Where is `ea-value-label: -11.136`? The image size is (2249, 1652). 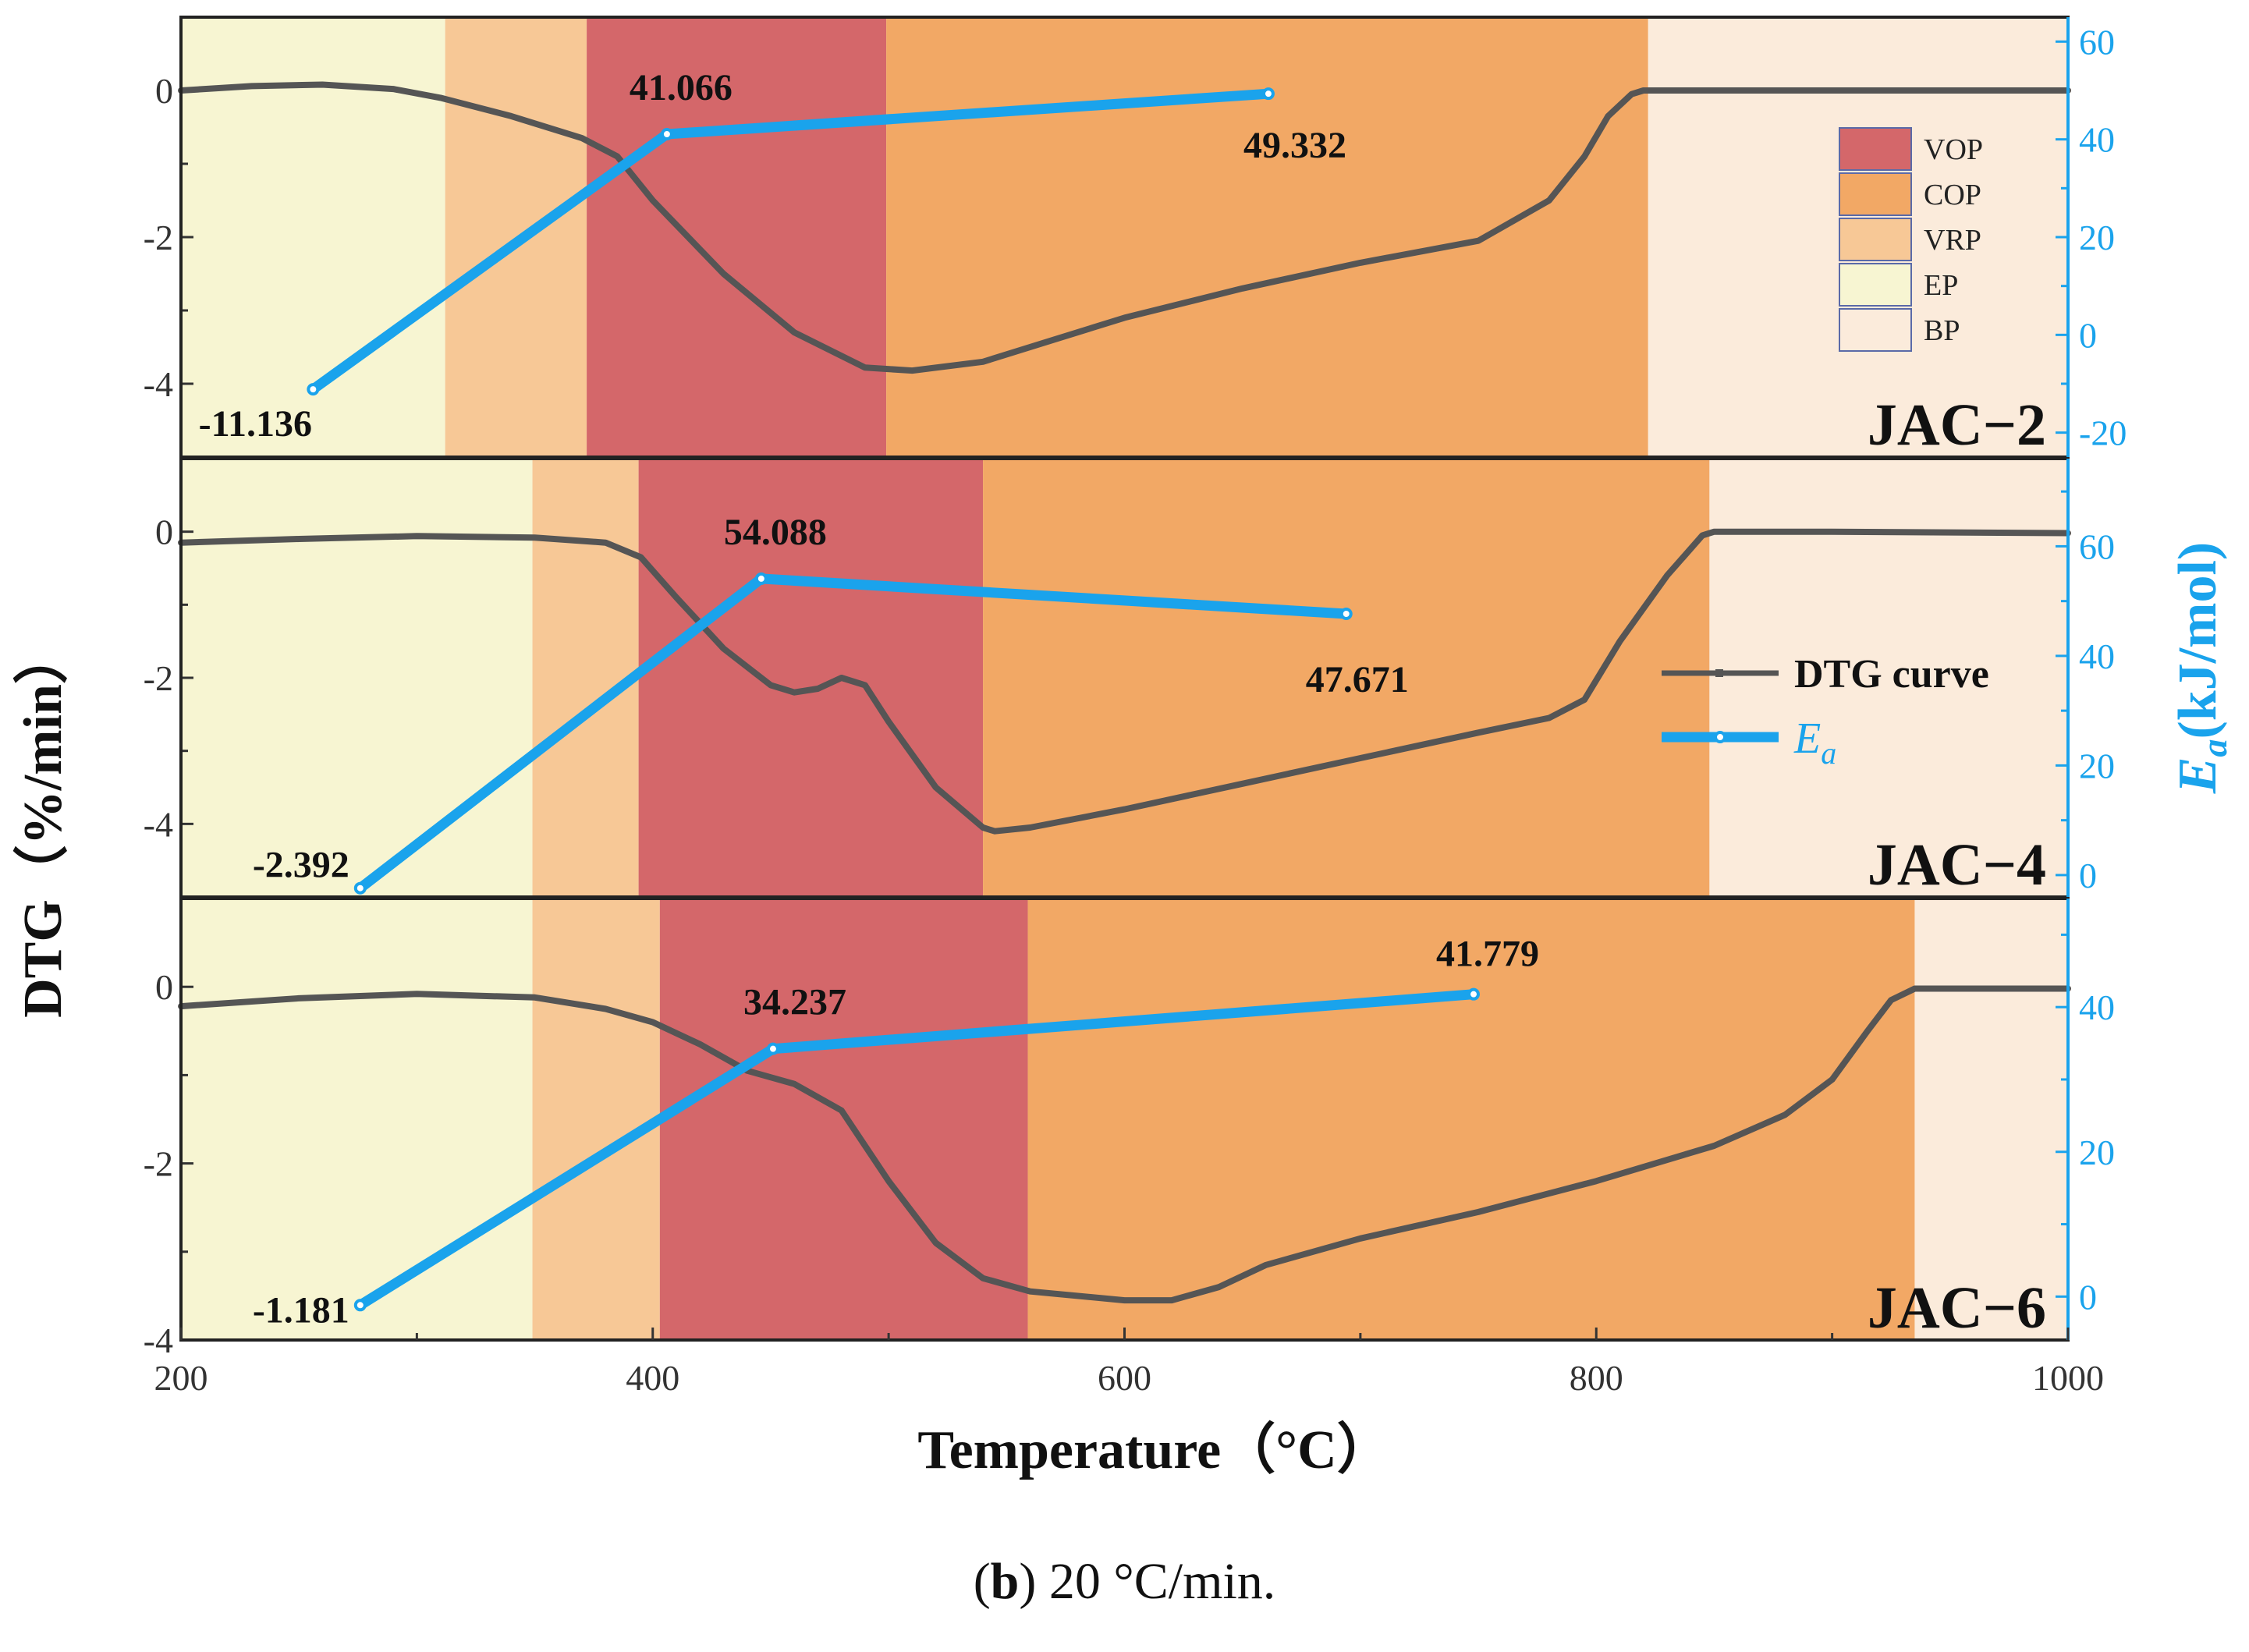
ea-value-label: -11.136 is located at coordinates (255, 424).